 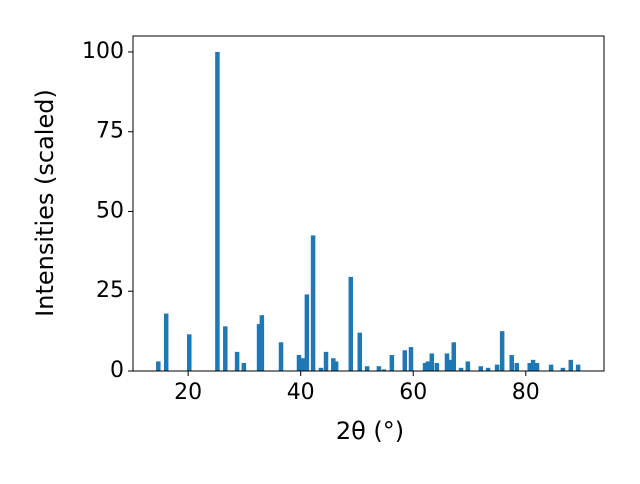 What do you see at coordinates (526, 392) in the screenshot?
I see `x-tick-label: 80` at bounding box center [526, 392].